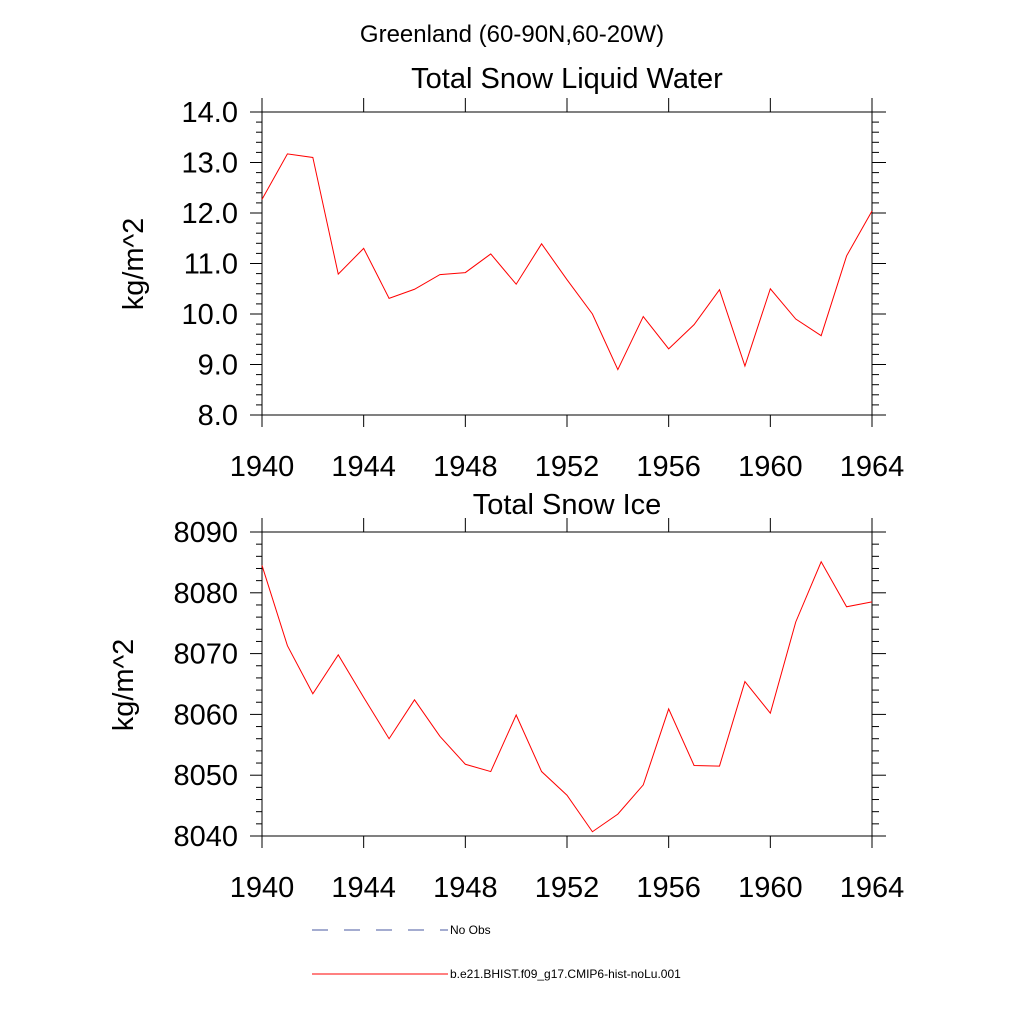  Describe the element at coordinates (512, 34) in the screenshot. I see `figure-title: Greenland (60-90N,60-20W)` at that location.